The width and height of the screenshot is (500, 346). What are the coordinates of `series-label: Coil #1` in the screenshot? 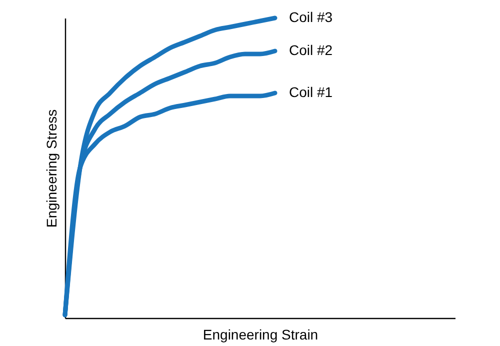 It's located at (311, 92).